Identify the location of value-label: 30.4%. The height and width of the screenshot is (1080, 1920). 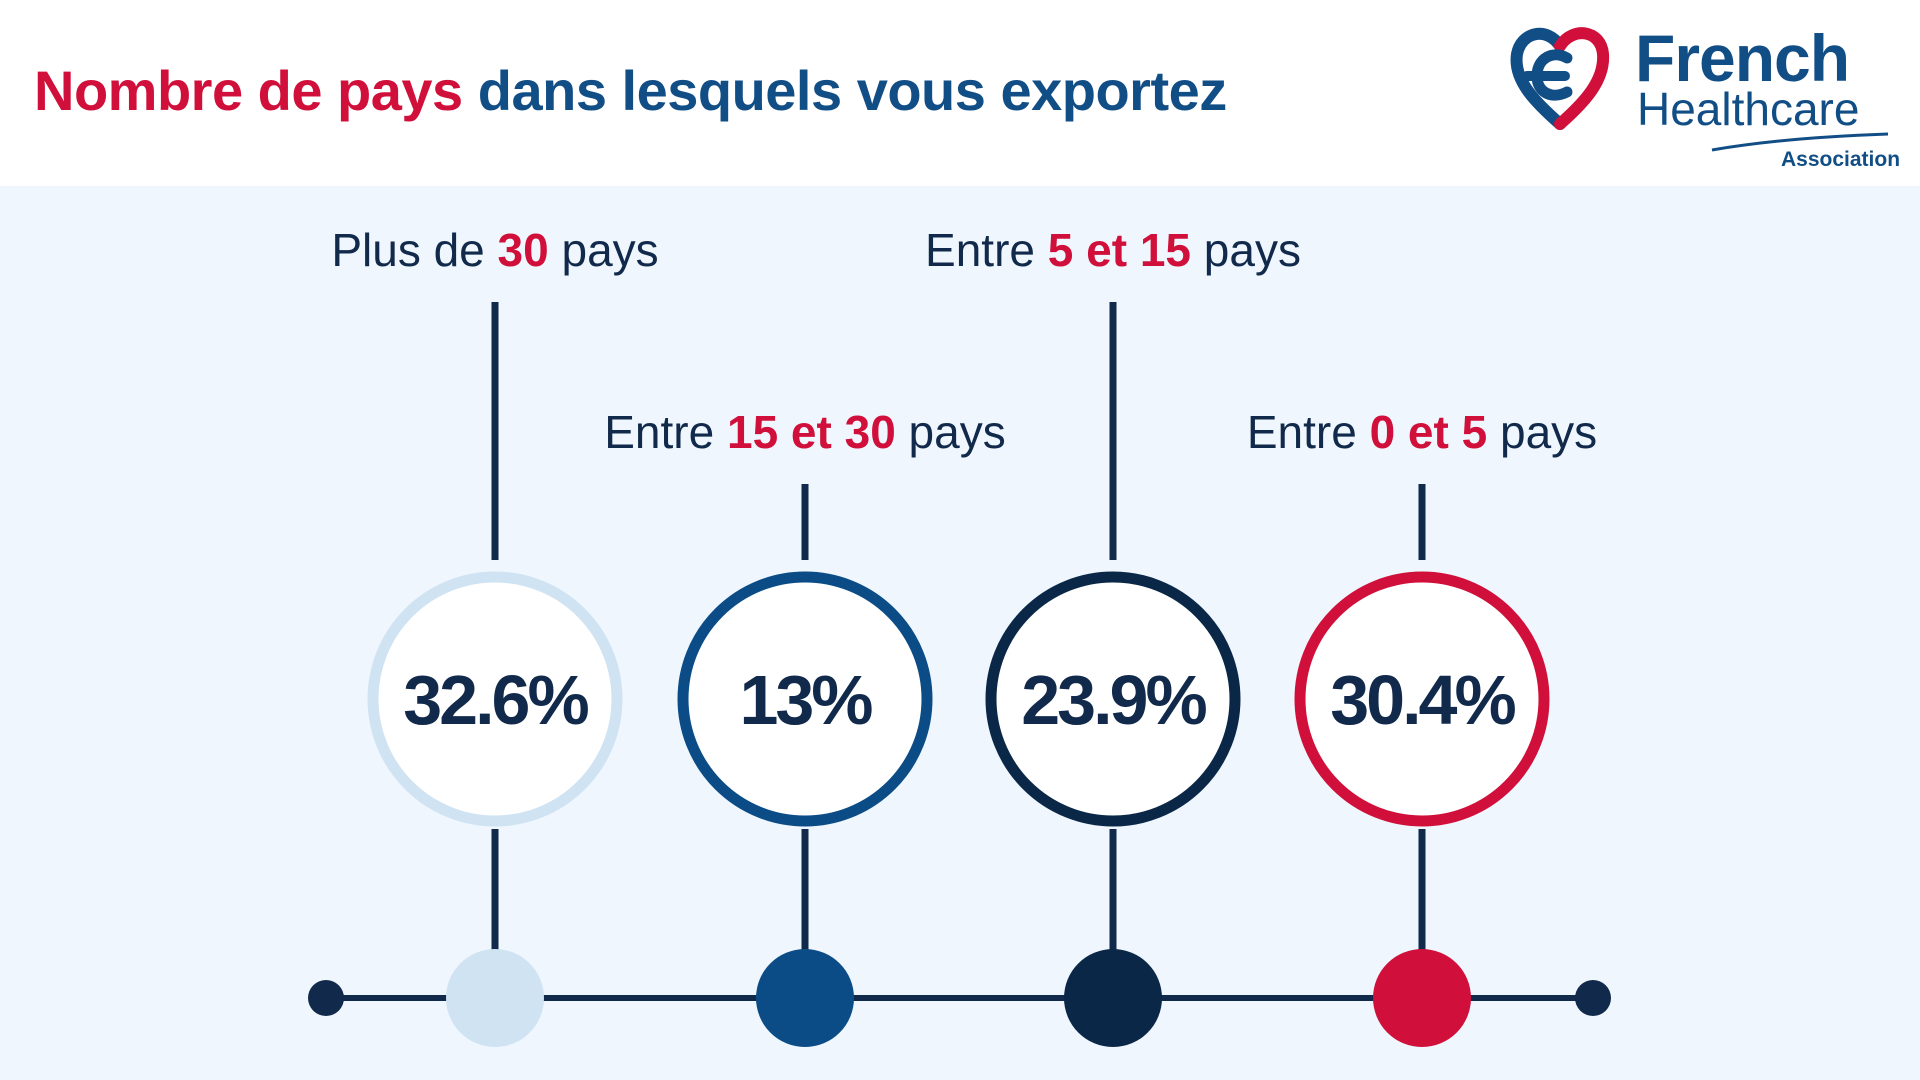
(1422, 700).